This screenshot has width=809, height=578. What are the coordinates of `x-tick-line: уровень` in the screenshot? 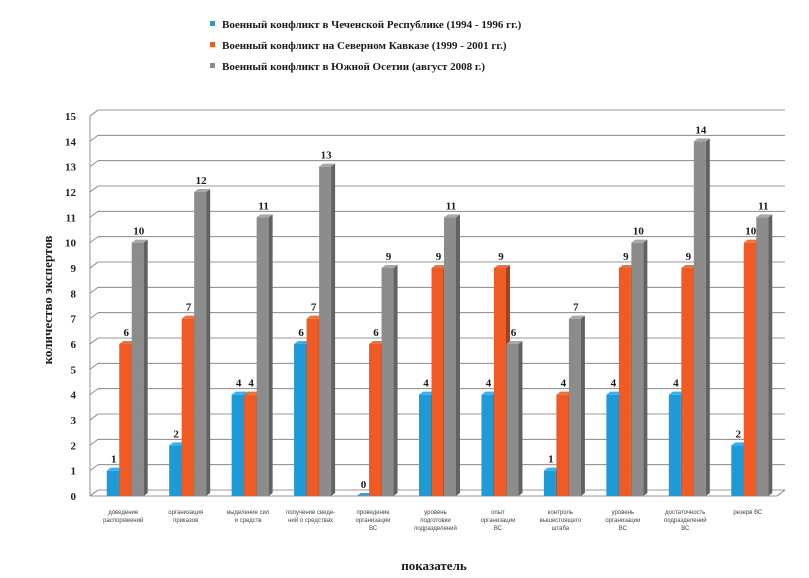 It's located at (623, 513).